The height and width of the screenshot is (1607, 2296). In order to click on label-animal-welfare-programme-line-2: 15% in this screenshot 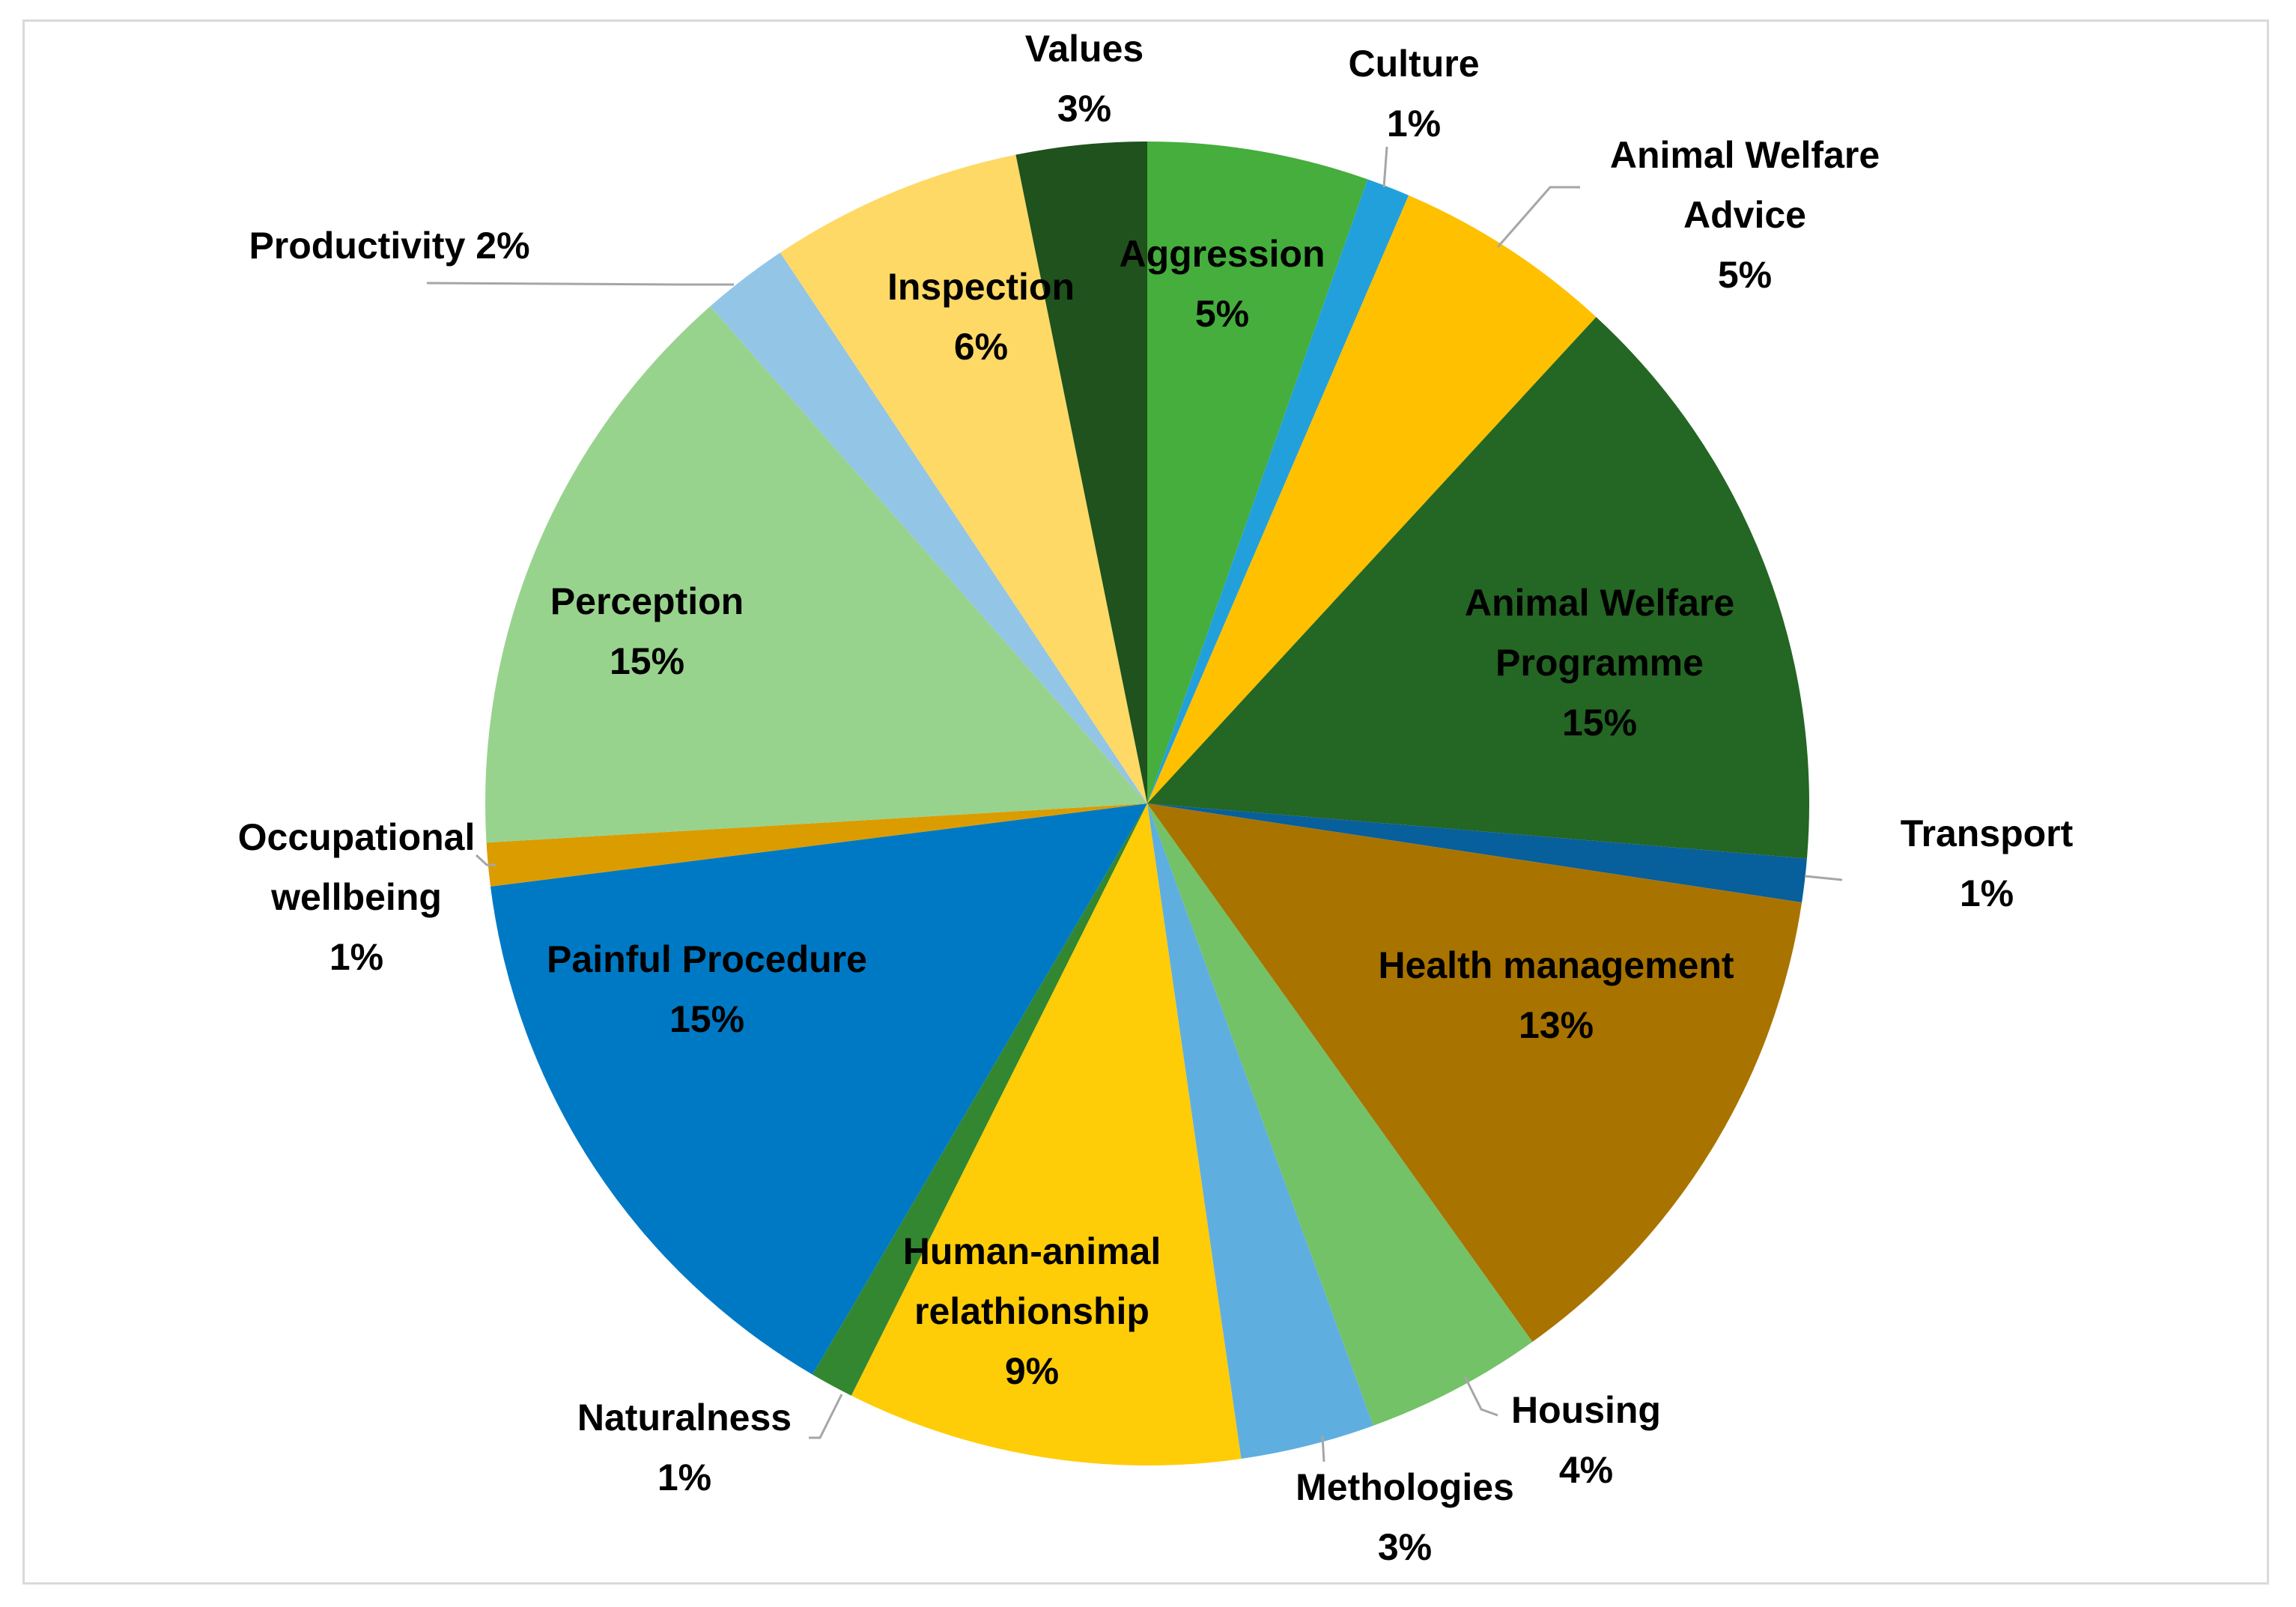, I will do `click(1599, 723)`.